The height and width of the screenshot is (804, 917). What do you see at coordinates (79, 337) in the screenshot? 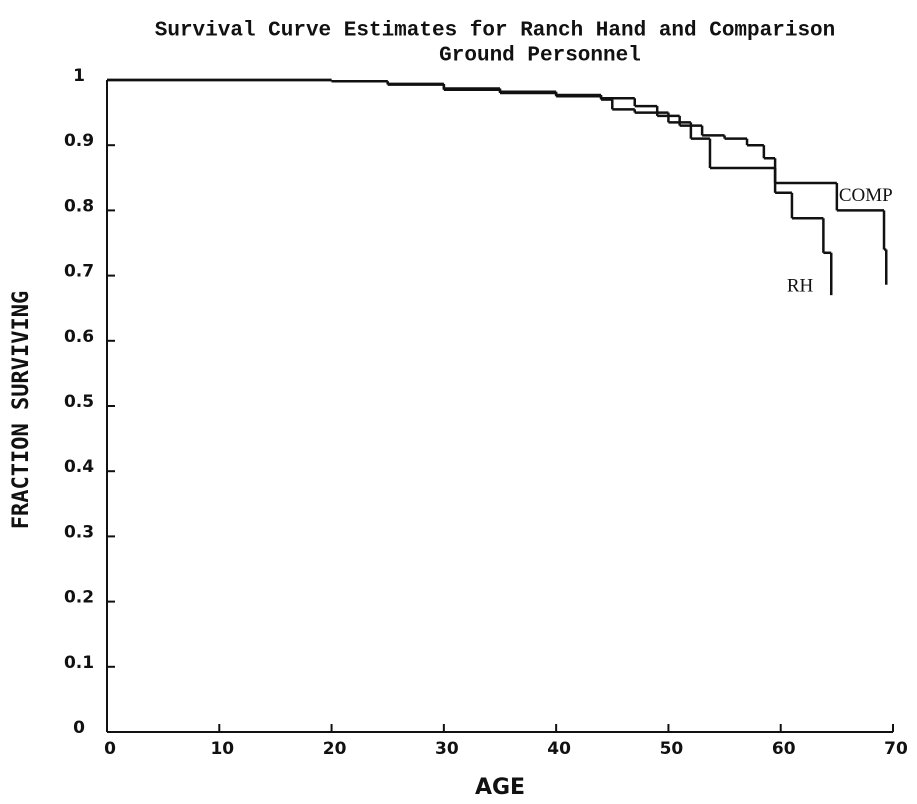
I see `y-tick-label: 0.6` at bounding box center [79, 337].